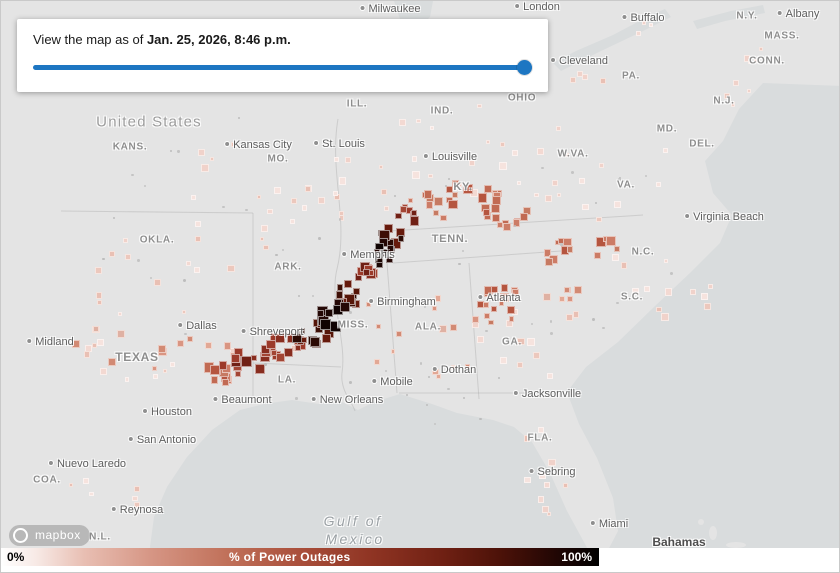 Image resolution: width=840 pixels, height=573 pixels. What do you see at coordinates (729, 17) in the screenshot?
I see `lake-ontario` at bounding box center [729, 17].